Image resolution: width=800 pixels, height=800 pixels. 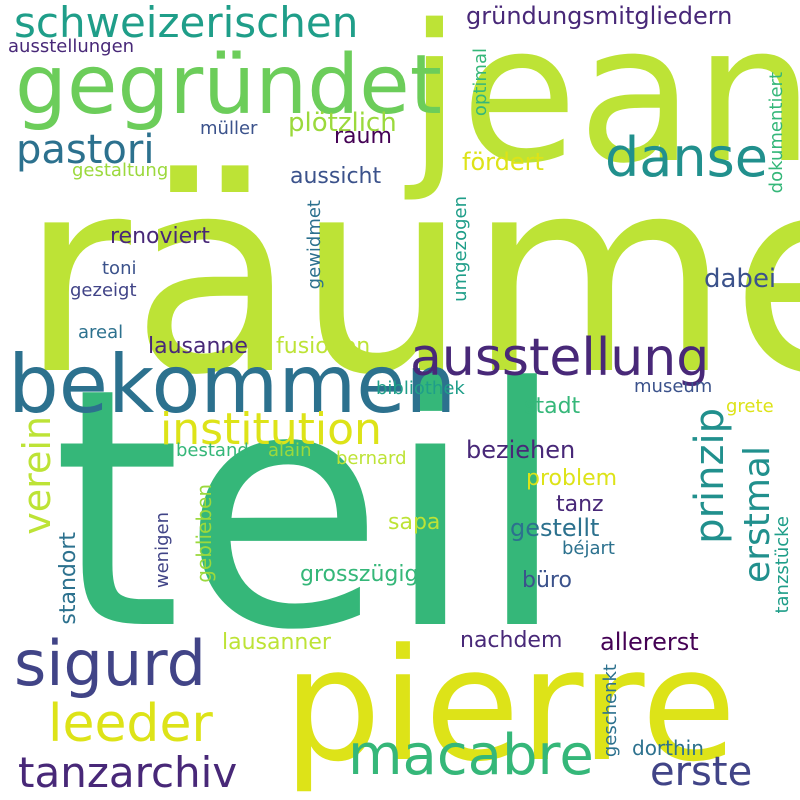 I want to click on word-grosszugig: grosszügig, so click(x=359, y=574).